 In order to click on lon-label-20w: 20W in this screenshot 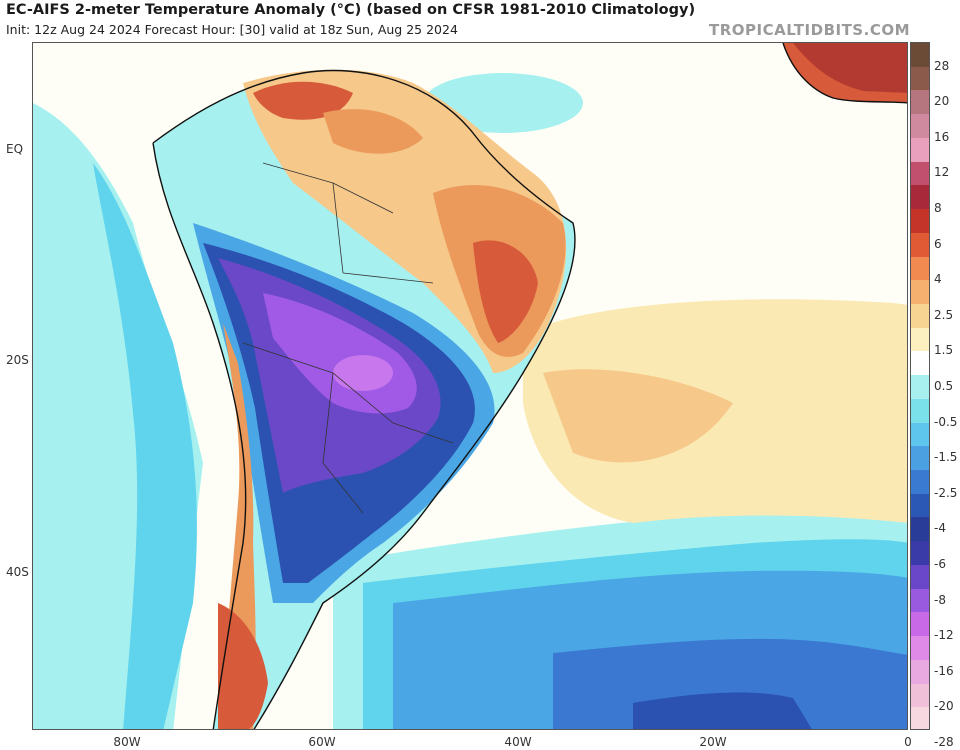, I will do `click(713, 742)`.